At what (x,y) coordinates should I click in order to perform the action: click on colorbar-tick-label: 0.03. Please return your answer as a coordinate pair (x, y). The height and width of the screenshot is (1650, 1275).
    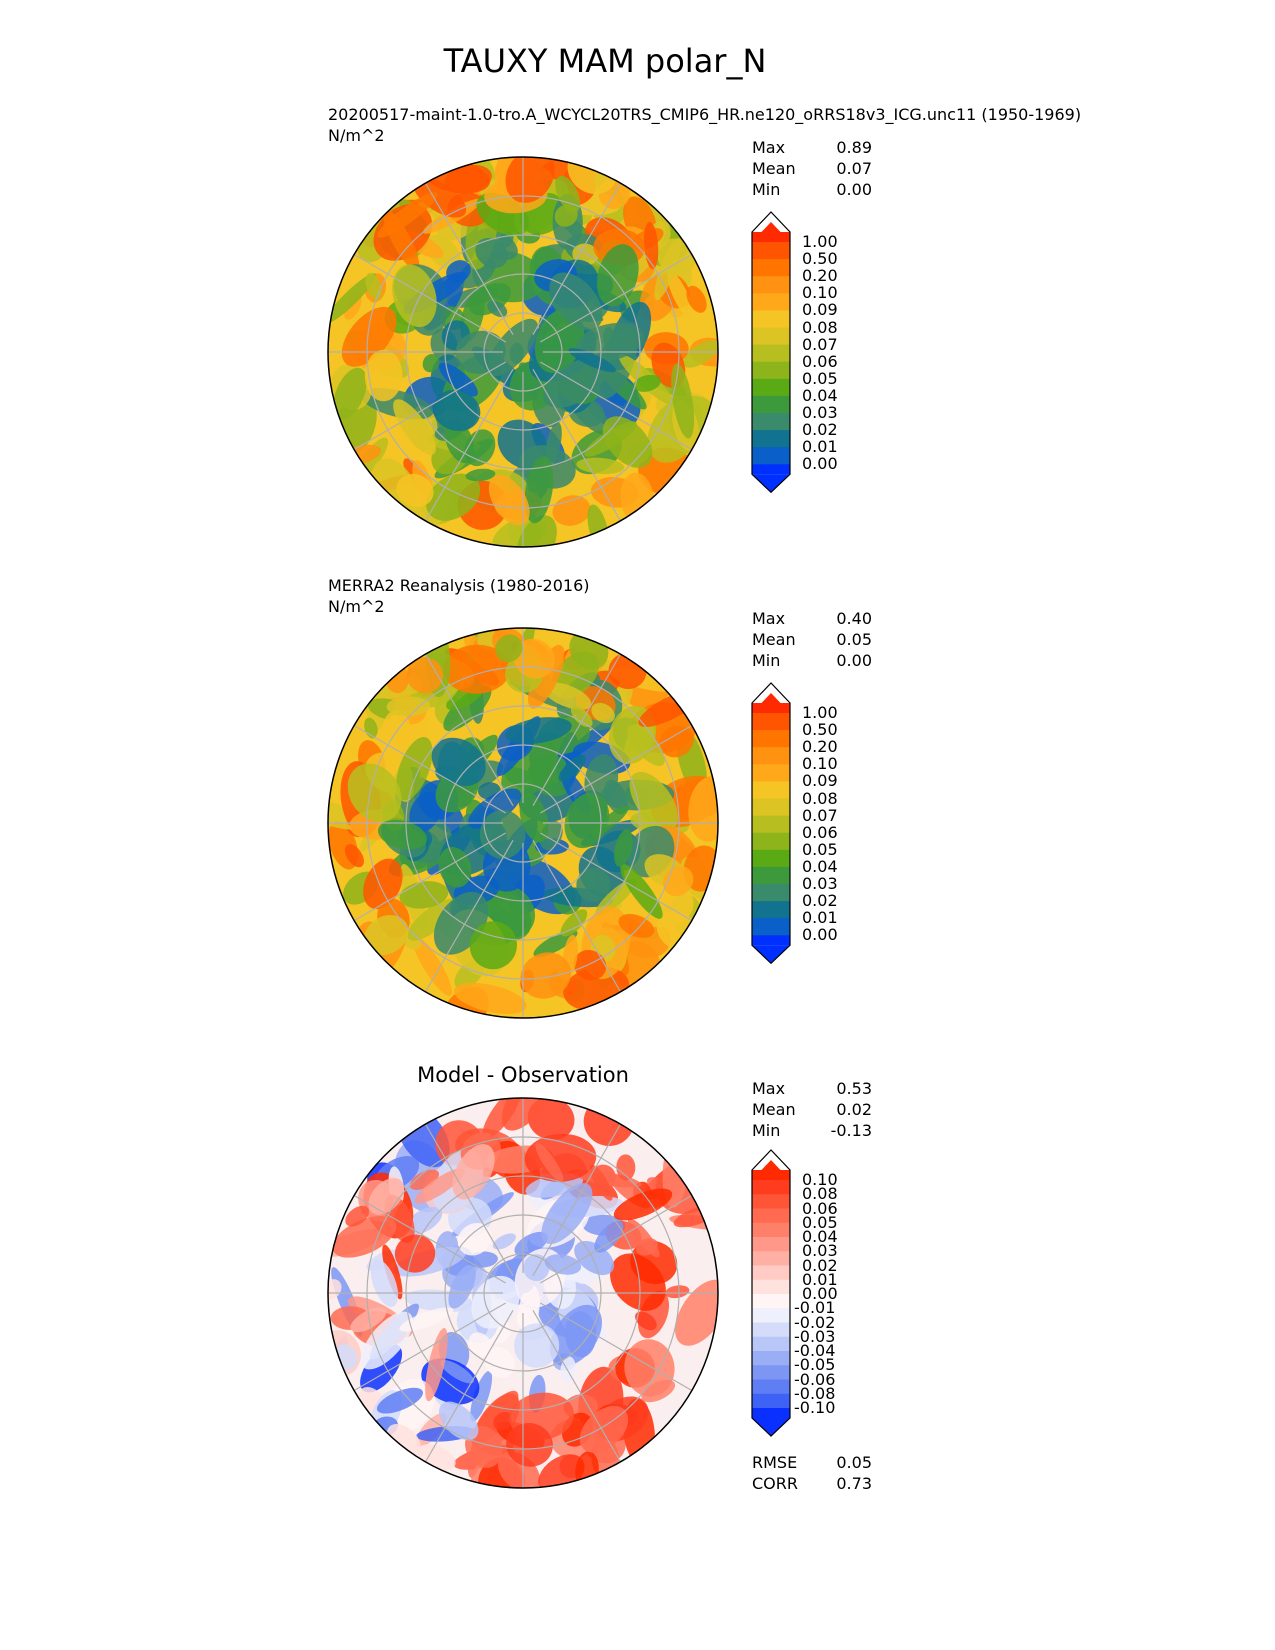
    Looking at the image, I should click on (820, 883).